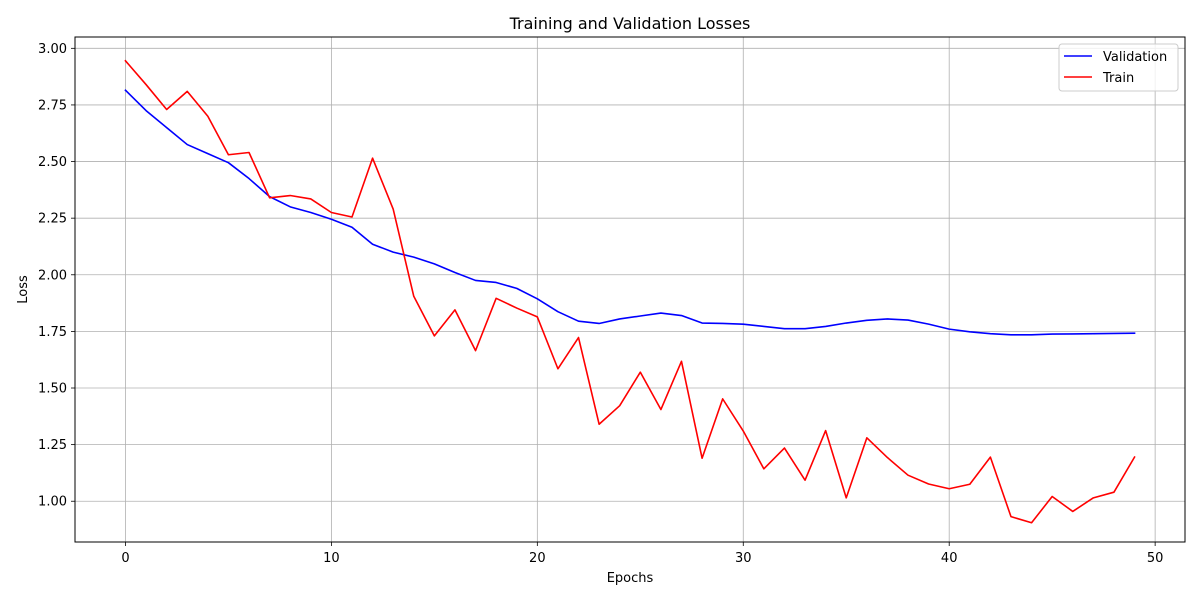 This screenshot has width=1200, height=600. What do you see at coordinates (1155, 558) in the screenshot?
I see `x-tick-label: 50` at bounding box center [1155, 558].